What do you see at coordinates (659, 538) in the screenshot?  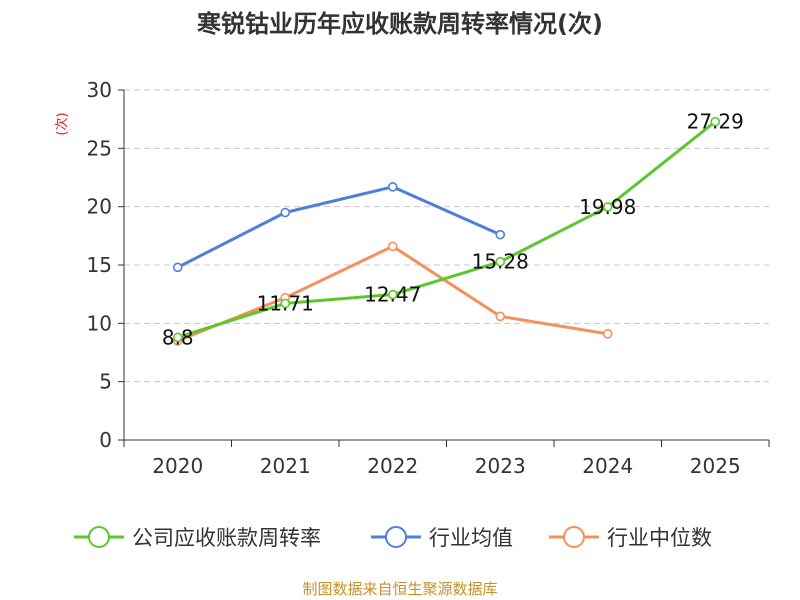 I see `legend-label: 行业中位数` at bounding box center [659, 538].